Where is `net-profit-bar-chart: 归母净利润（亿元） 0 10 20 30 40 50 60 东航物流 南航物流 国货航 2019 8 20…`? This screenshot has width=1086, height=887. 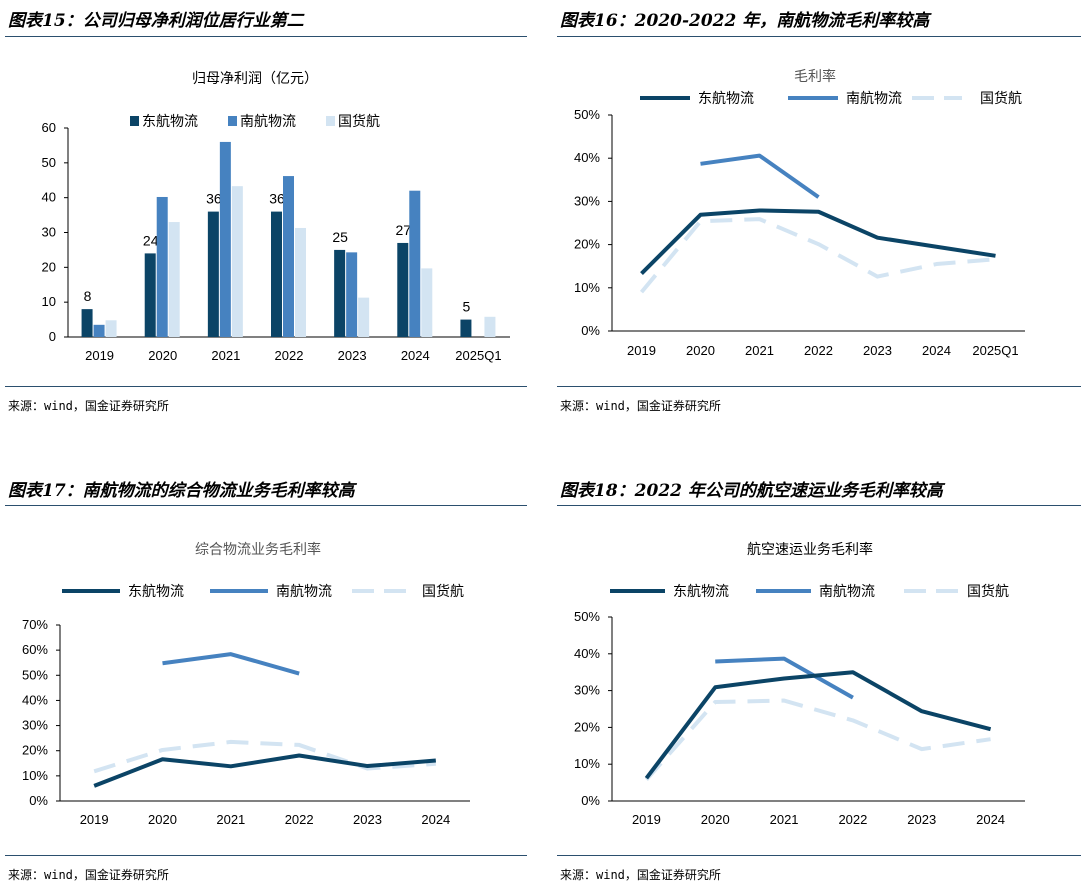
net-profit-bar-chart: 归母净利润（亿元） 0 10 20 30 40 50 60 东航物流 南航物流 国货航 2019 8 20… is located at coordinates (276, 216).